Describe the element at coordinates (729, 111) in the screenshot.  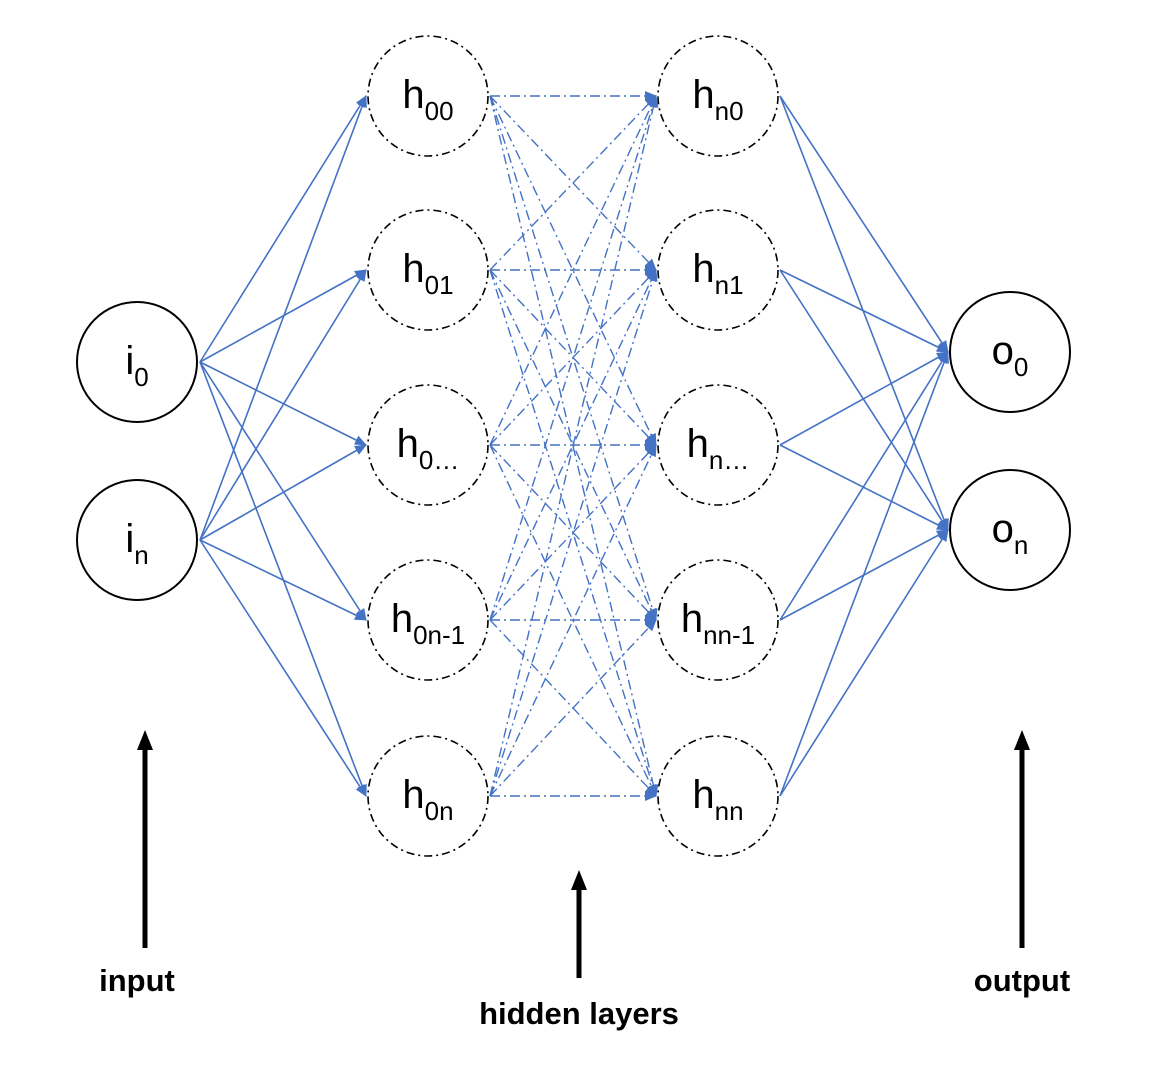
I see `node-label-subscript: n0` at that location.